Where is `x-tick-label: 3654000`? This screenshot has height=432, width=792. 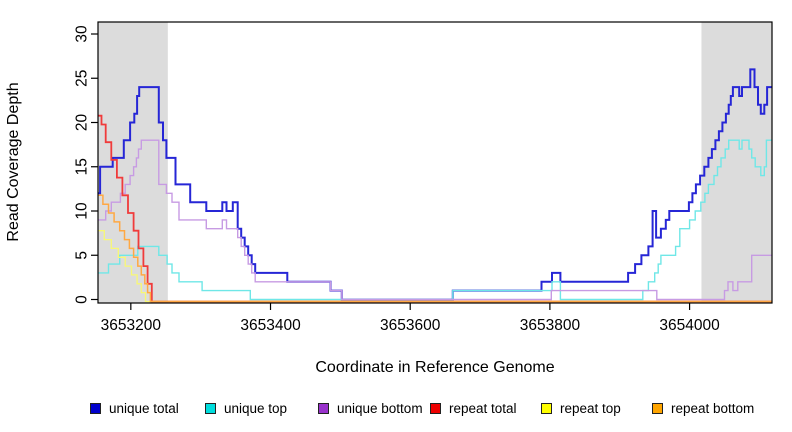
x-tick-label: 3654000 is located at coordinates (689, 325).